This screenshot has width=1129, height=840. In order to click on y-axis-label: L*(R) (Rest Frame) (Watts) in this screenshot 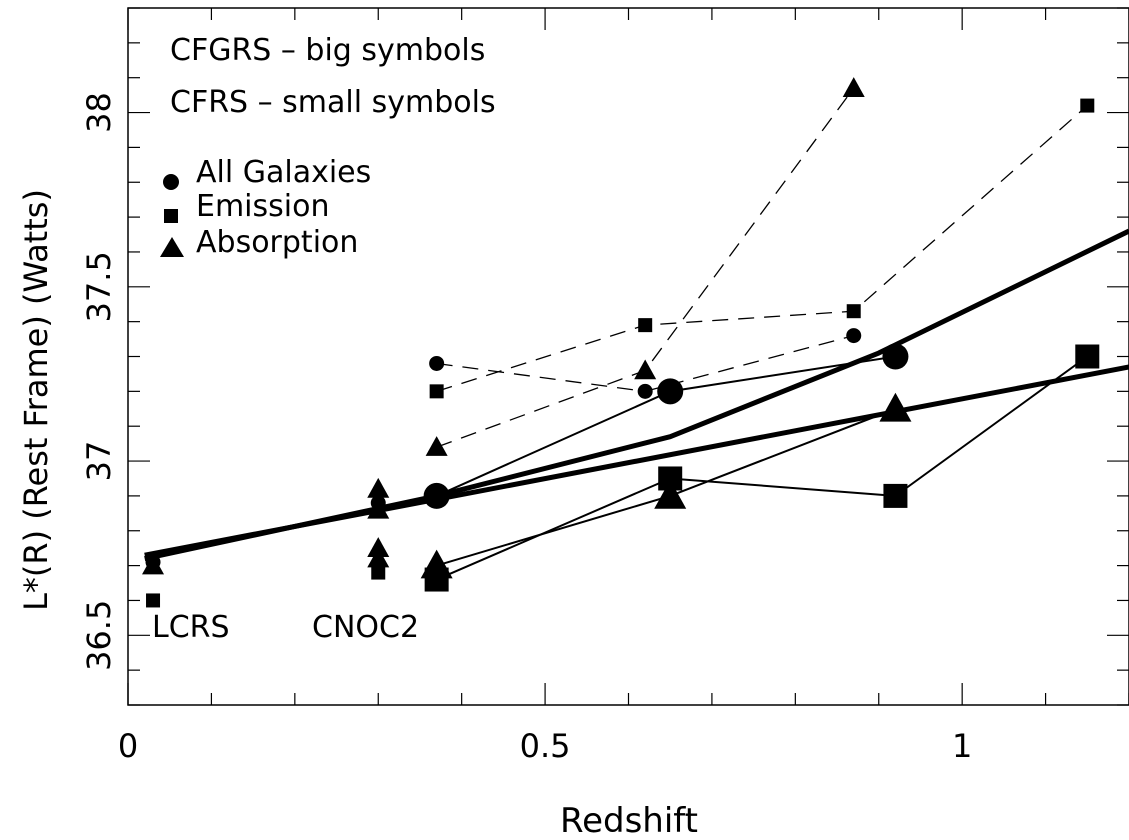, I will do `click(36, 400)`.